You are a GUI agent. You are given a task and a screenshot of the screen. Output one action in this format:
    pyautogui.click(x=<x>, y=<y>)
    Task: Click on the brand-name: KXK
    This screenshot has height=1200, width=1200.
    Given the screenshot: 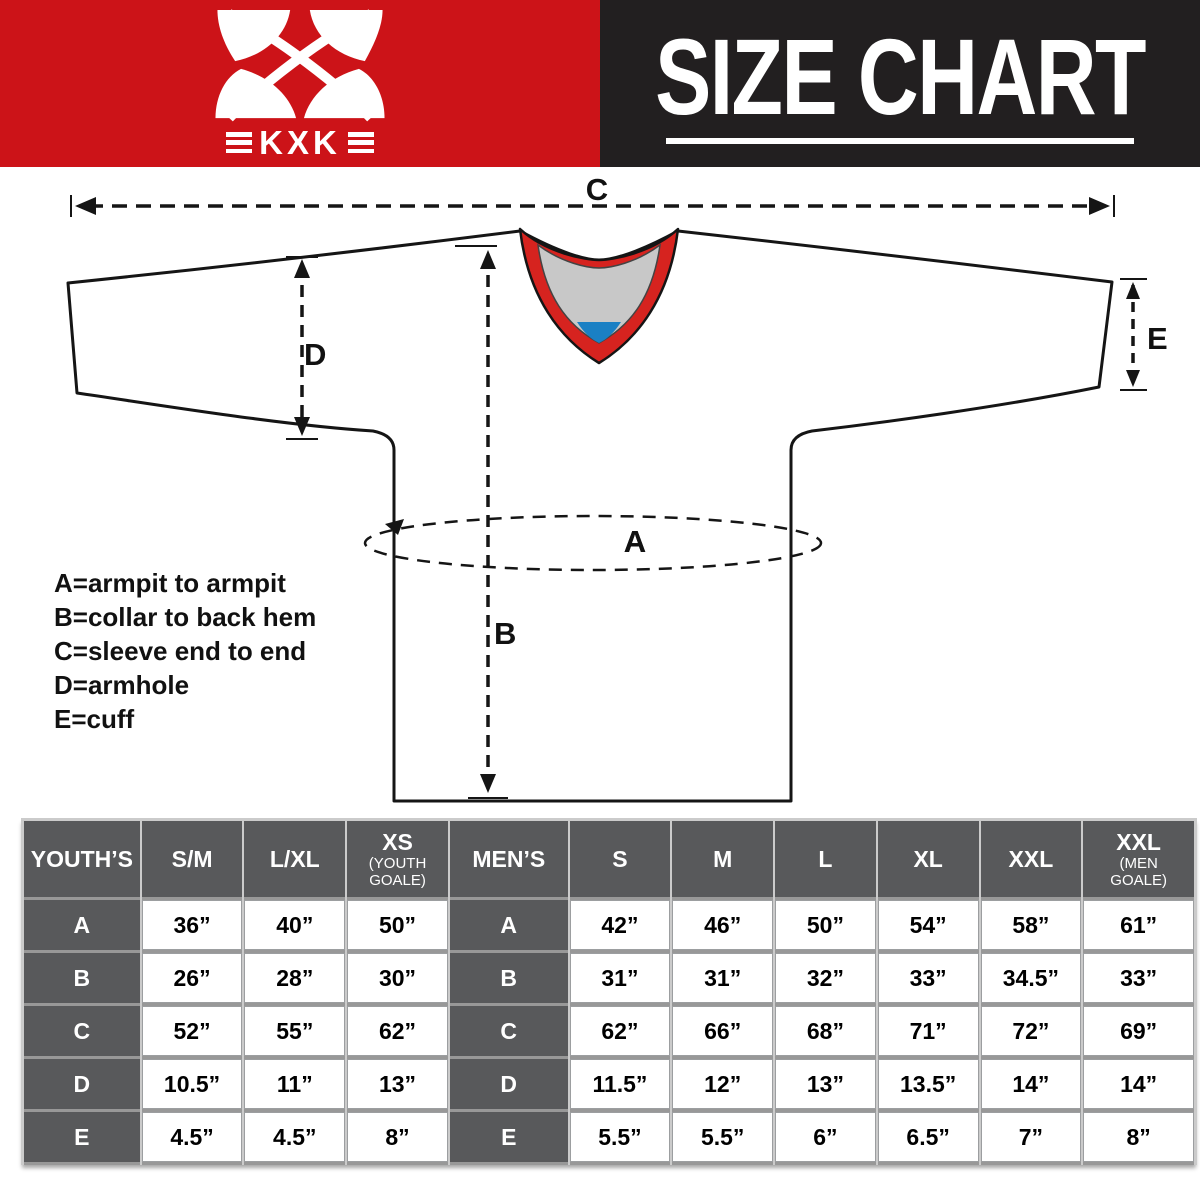 What is the action you would take?
    pyautogui.click(x=300, y=142)
    